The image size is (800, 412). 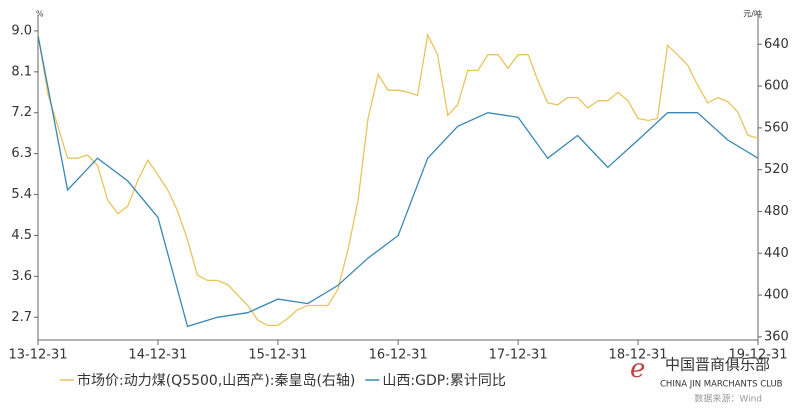 What do you see at coordinates (21, 112) in the screenshot?
I see `y-tick-label: 7.2` at bounding box center [21, 112].